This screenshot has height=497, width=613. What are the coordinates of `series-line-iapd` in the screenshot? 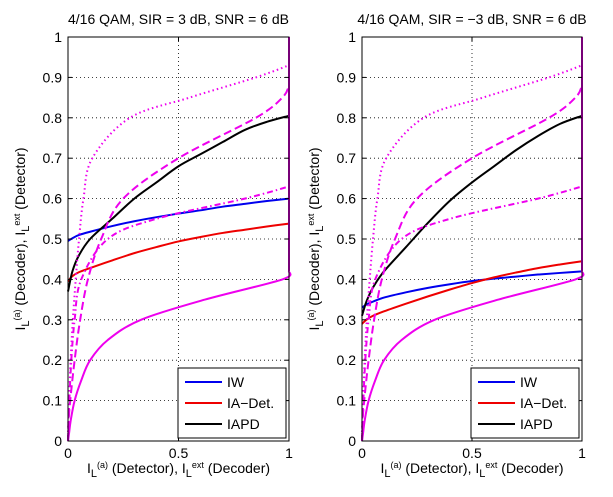 It's located at (178, 203).